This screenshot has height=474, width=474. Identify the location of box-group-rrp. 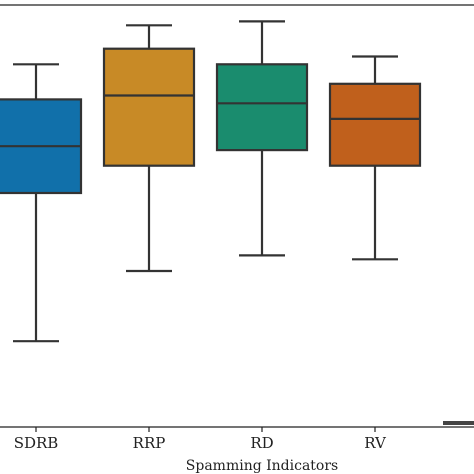
(149, 148).